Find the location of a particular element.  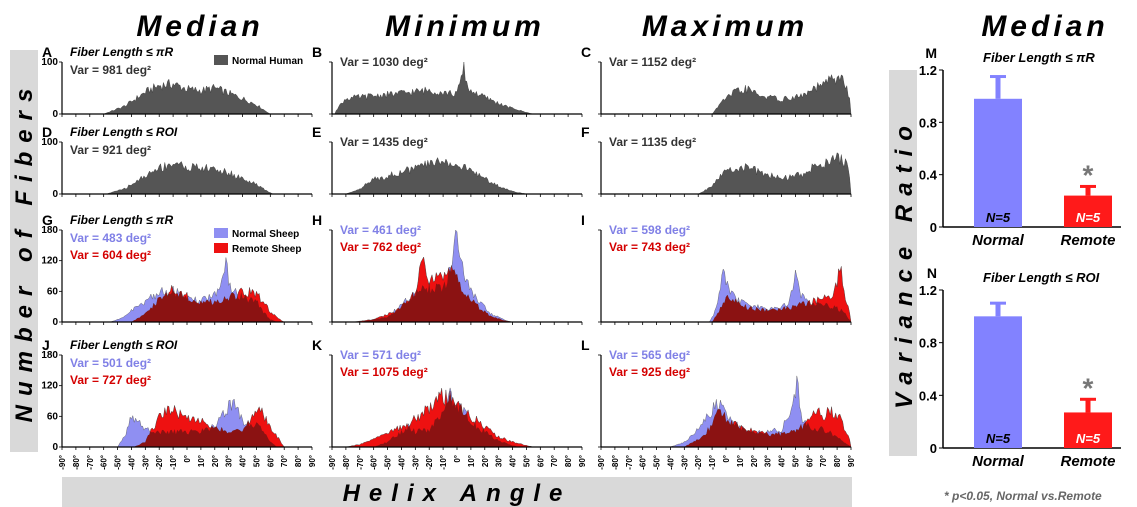

variance-label-human: Var = 1135 deg² is located at coordinates (652, 142).